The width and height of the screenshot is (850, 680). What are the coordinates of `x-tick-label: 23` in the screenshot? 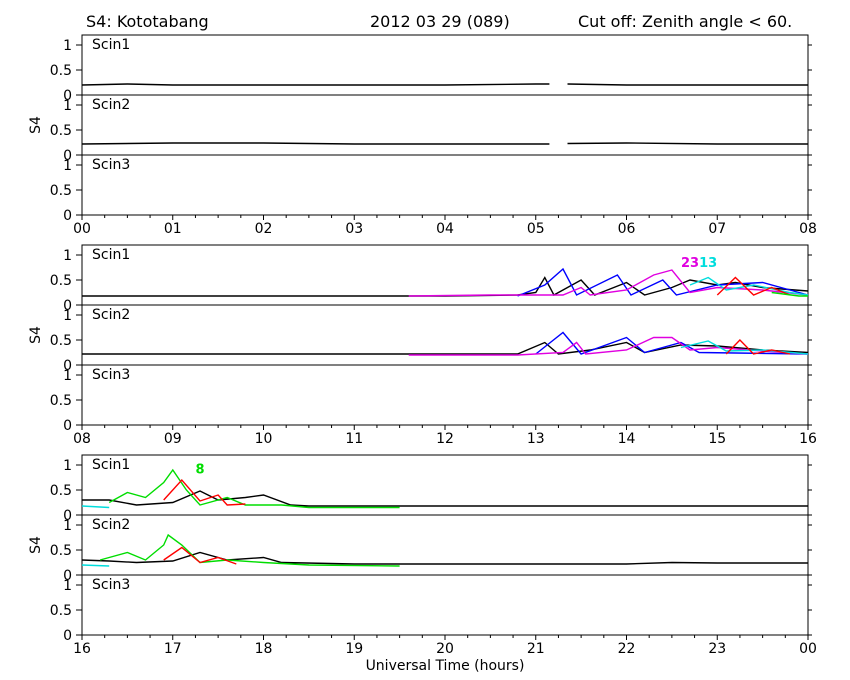 It's located at (717, 649).